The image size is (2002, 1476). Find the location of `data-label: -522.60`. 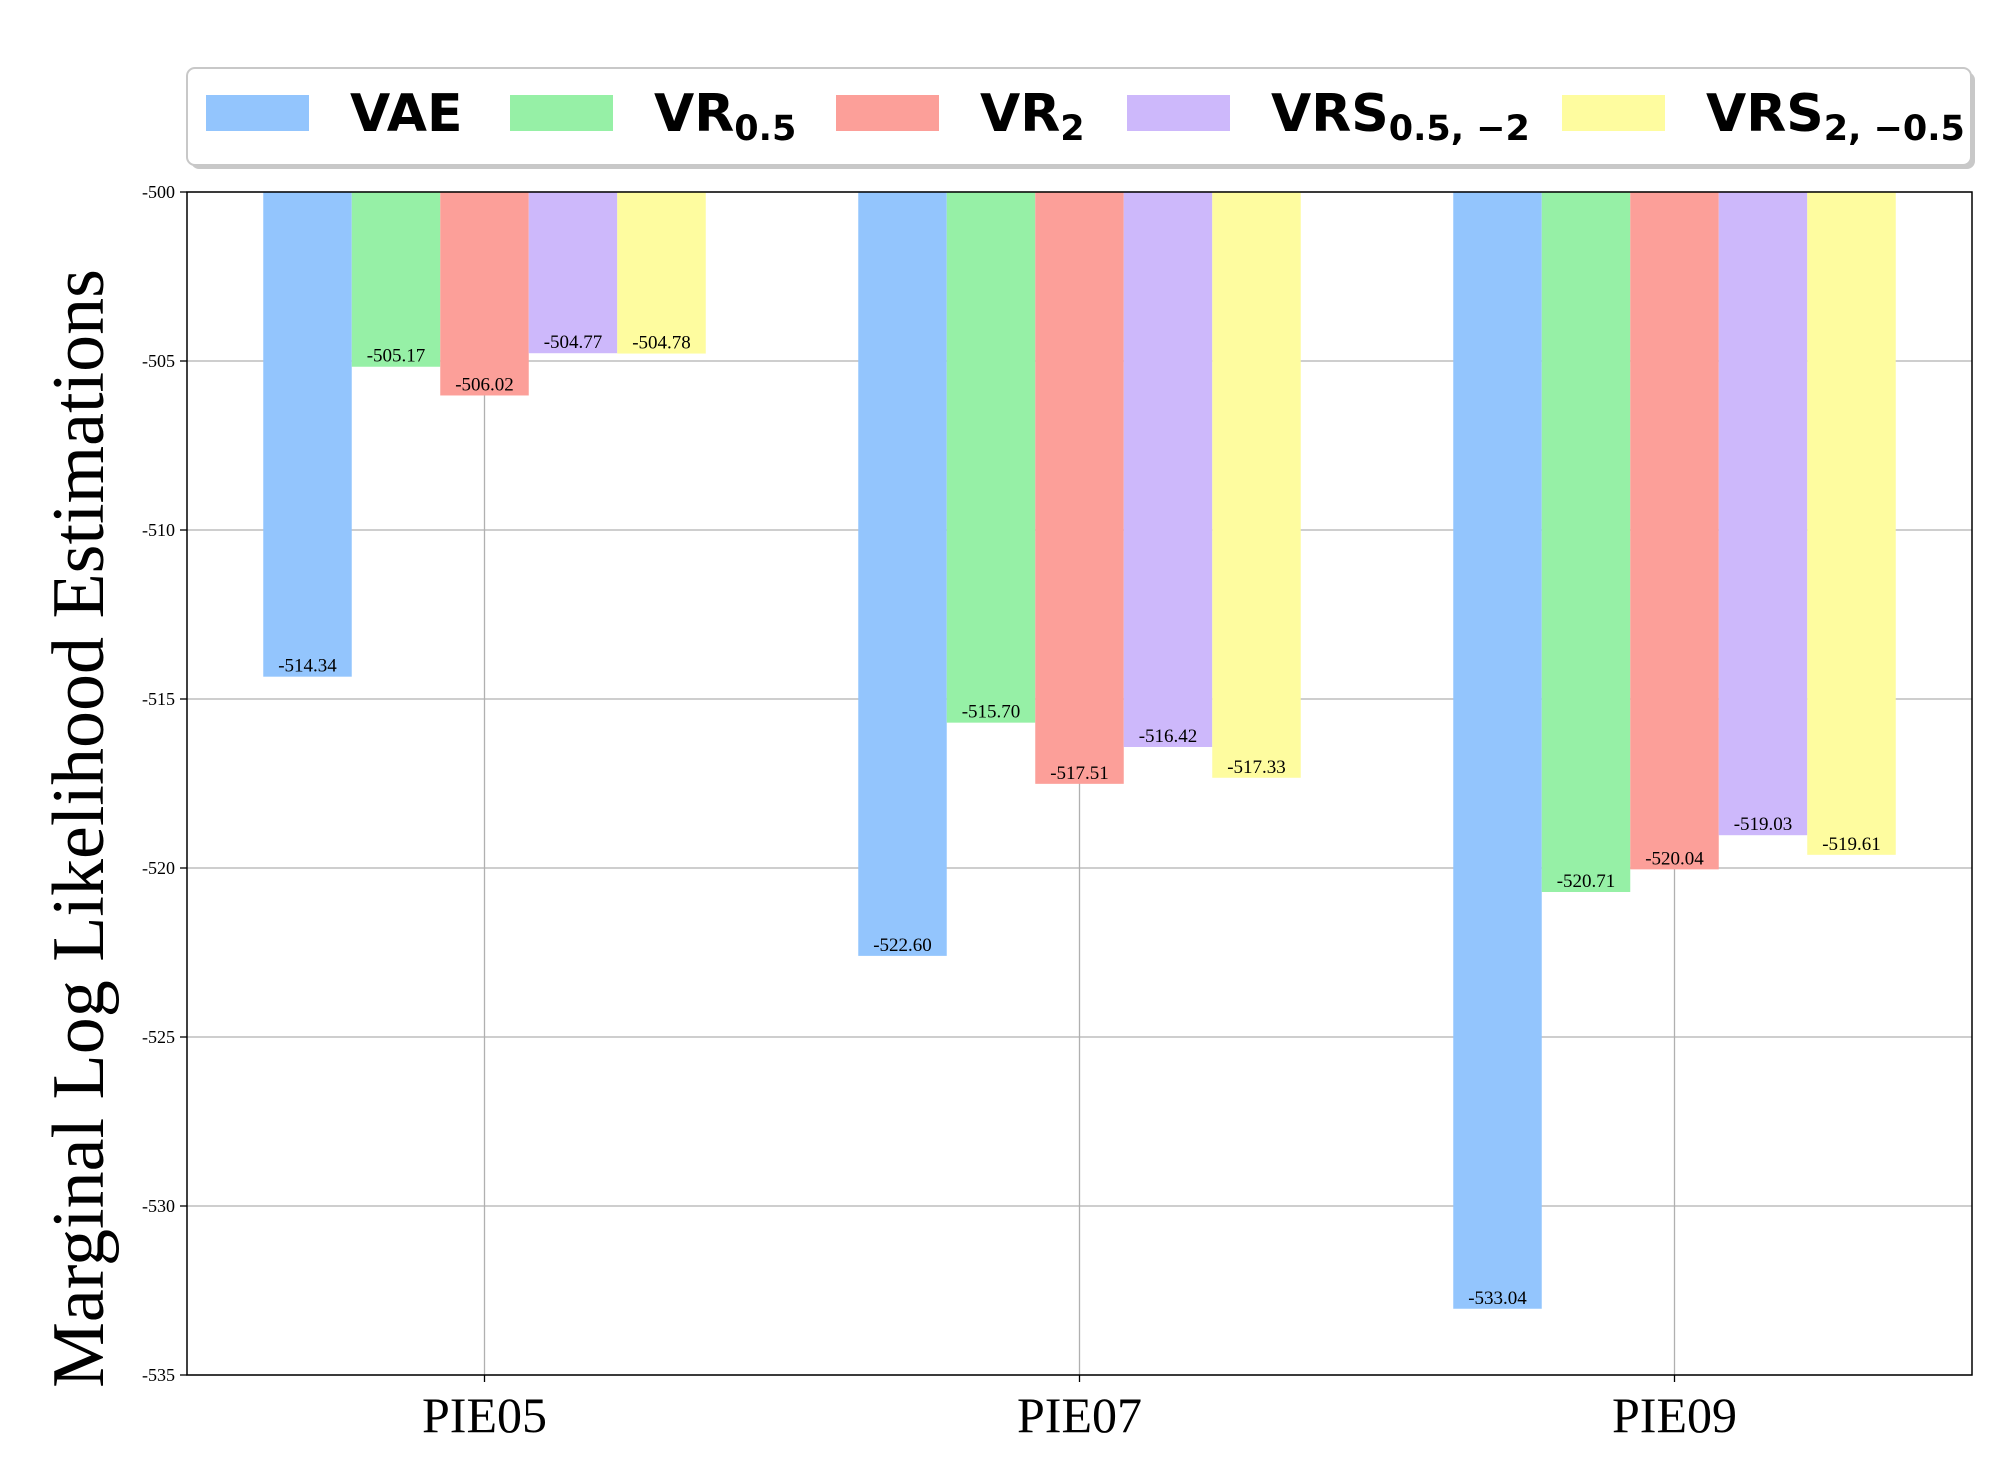

data-label: -522.60 is located at coordinates (902, 945).